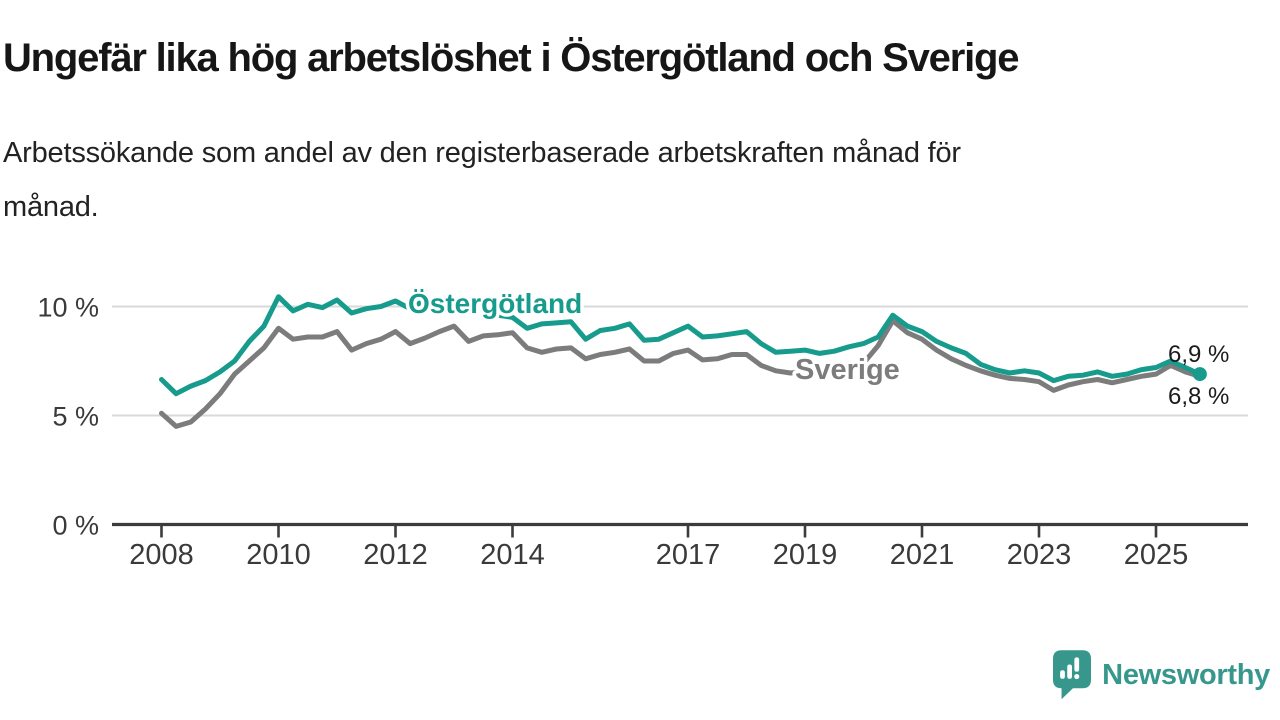  I want to click on x-tick-label-2025: 2025, so click(1156, 555).